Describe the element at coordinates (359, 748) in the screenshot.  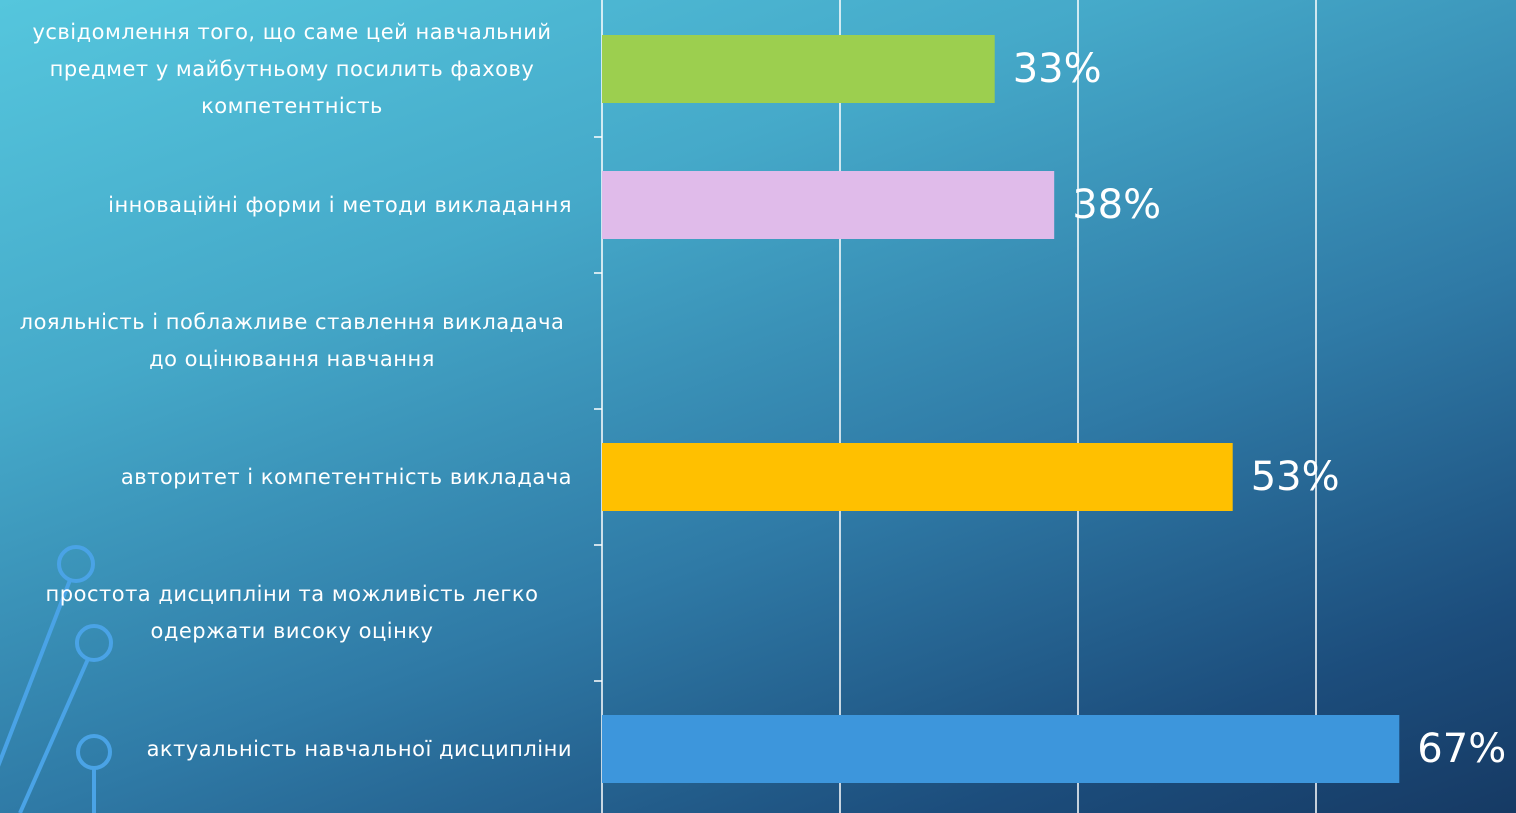
I see `category-label: актуальність навчальної дисципліни` at that location.